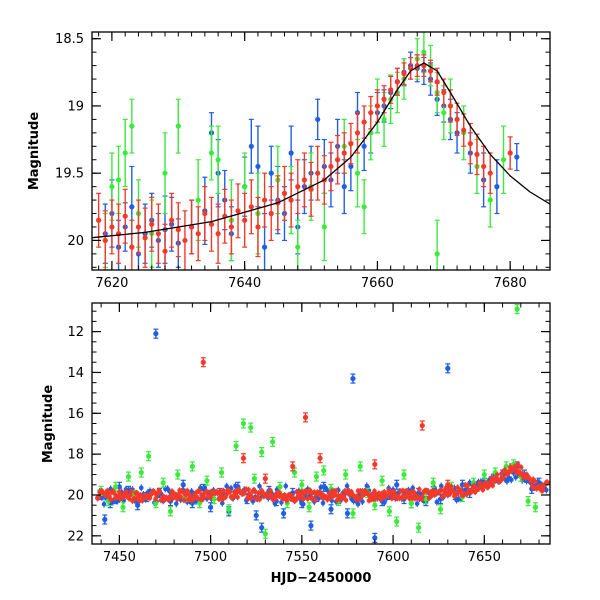  What do you see at coordinates (75, 455) in the screenshot?
I see `y-tick-label: 18` at bounding box center [75, 455].